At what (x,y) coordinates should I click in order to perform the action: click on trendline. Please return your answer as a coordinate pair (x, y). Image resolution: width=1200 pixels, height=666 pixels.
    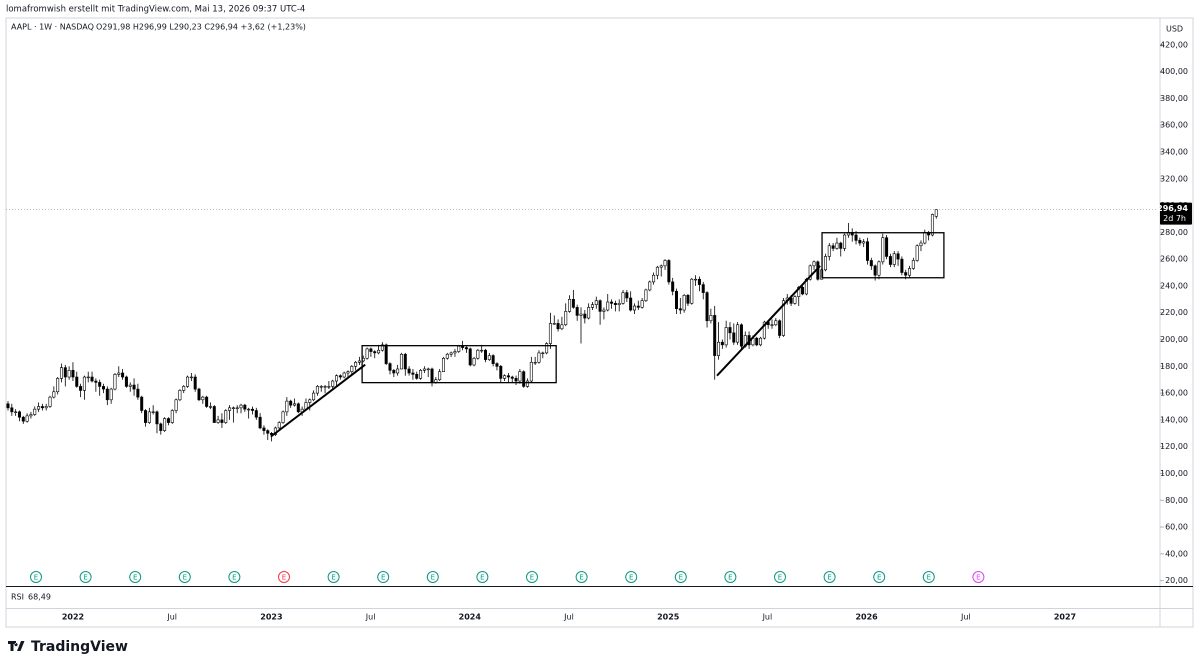
    Looking at the image, I should click on (318, 400).